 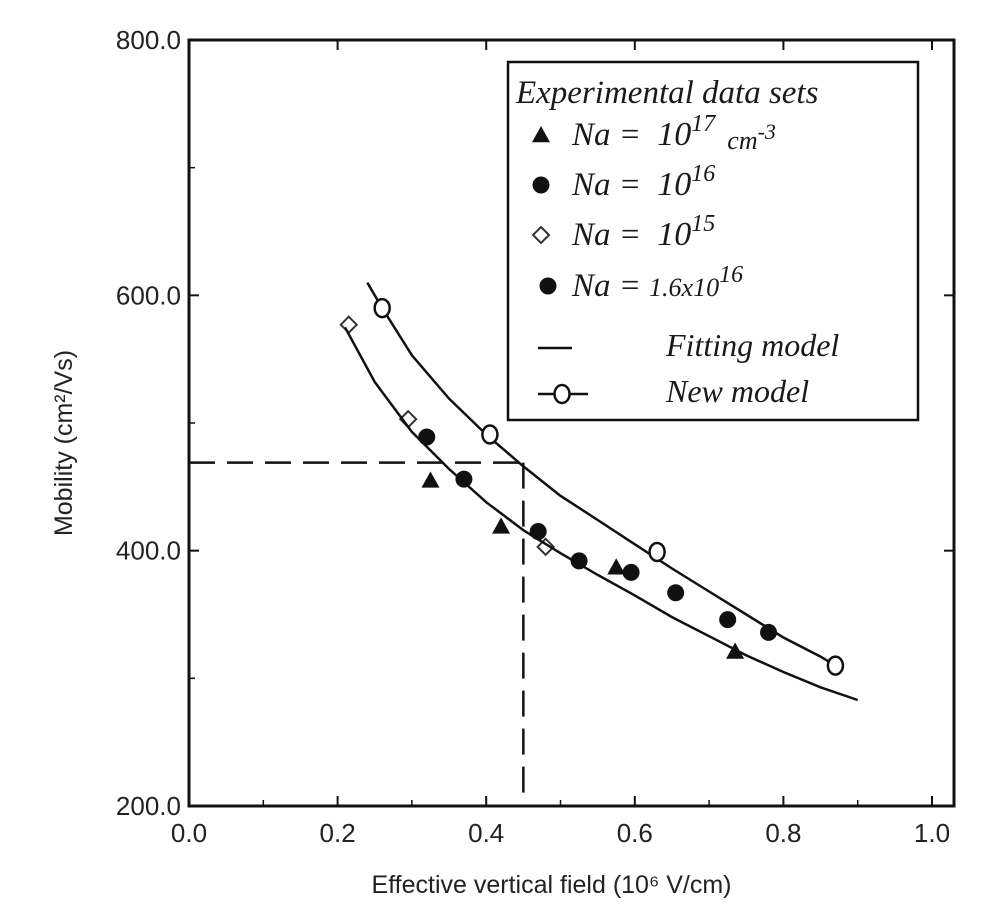 I want to click on legend-label: Na = 1.6x1016, so click(x=657, y=283).